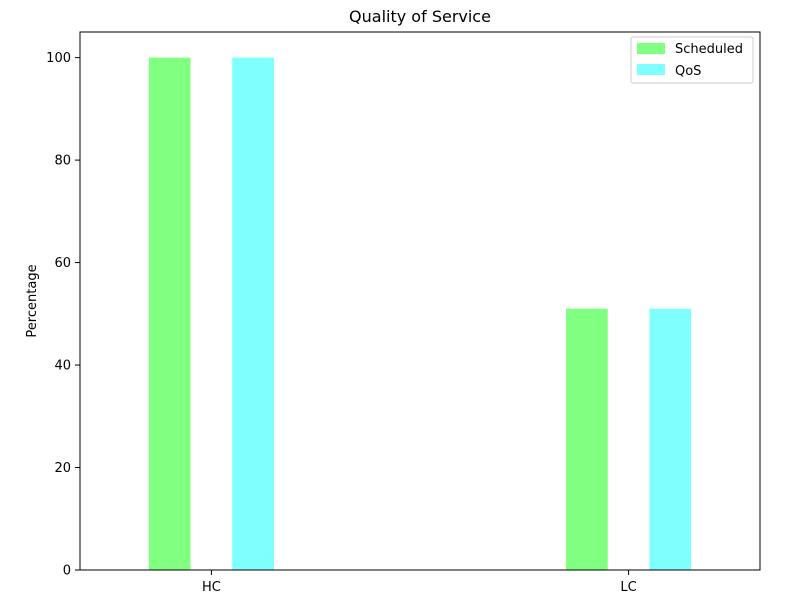 The width and height of the screenshot is (800, 600). What do you see at coordinates (419, 582) in the screenshot?
I see `x-axis-ticks: HC LC` at bounding box center [419, 582].